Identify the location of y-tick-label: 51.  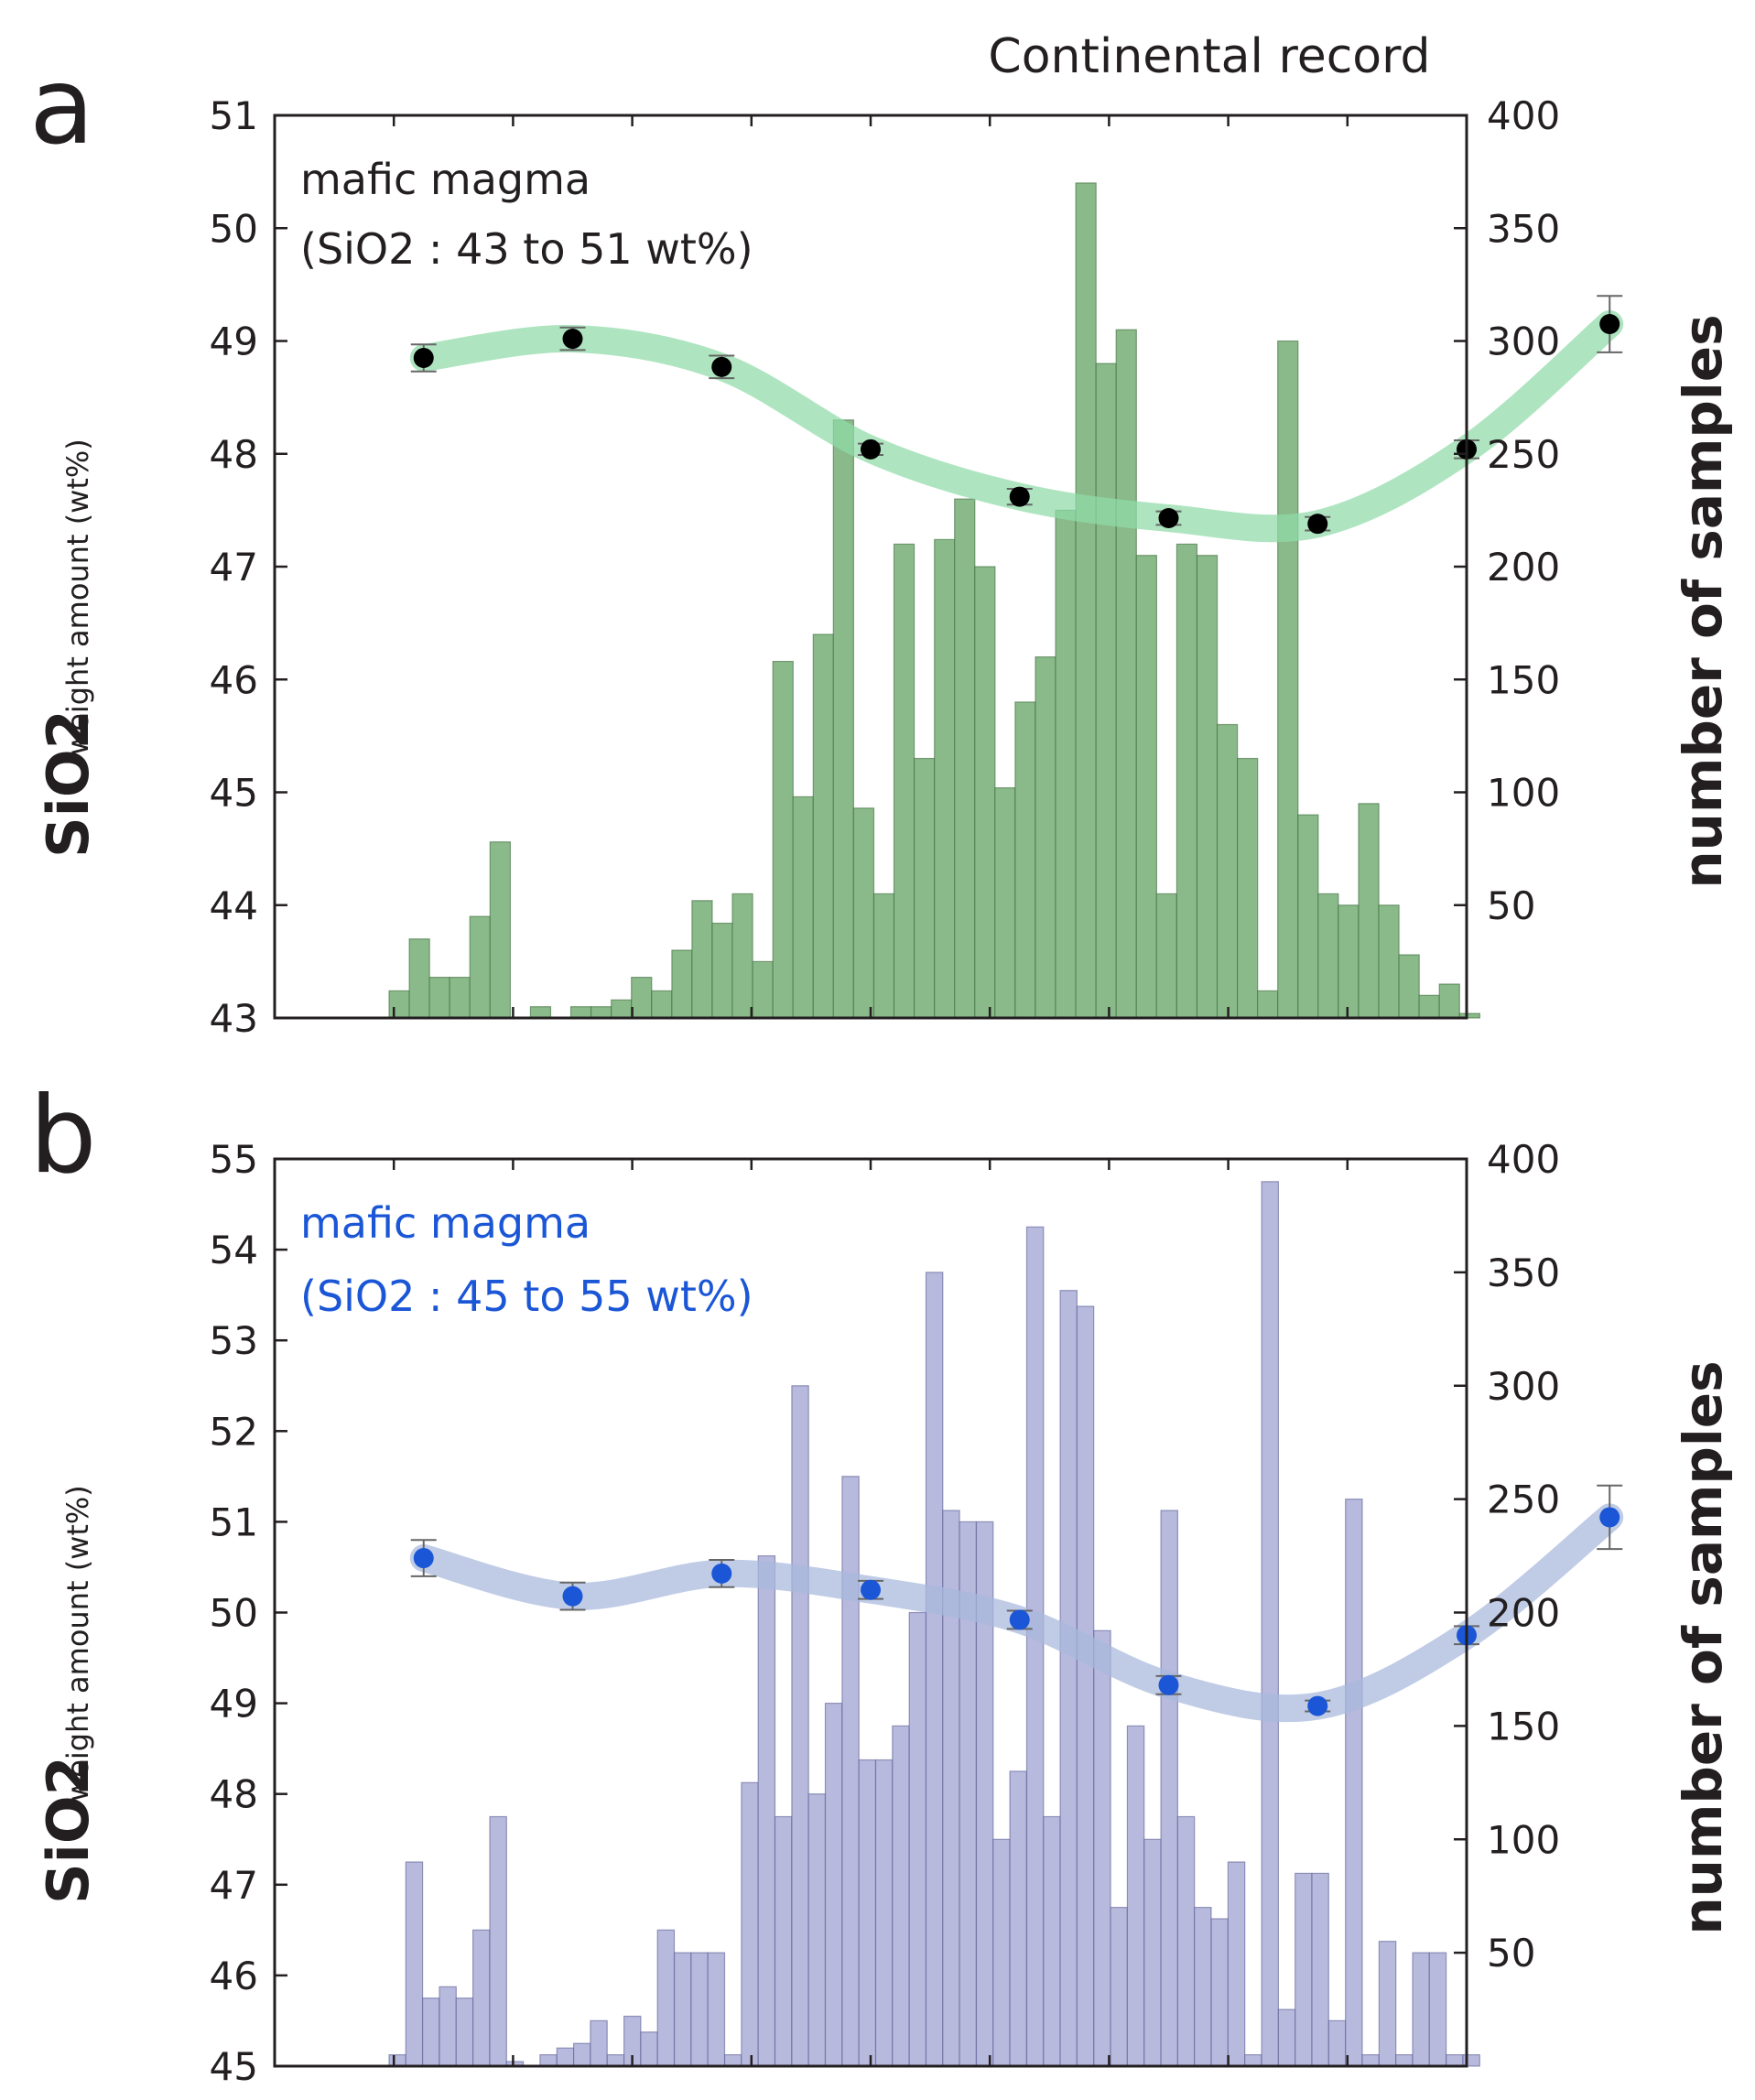
(234, 1522).